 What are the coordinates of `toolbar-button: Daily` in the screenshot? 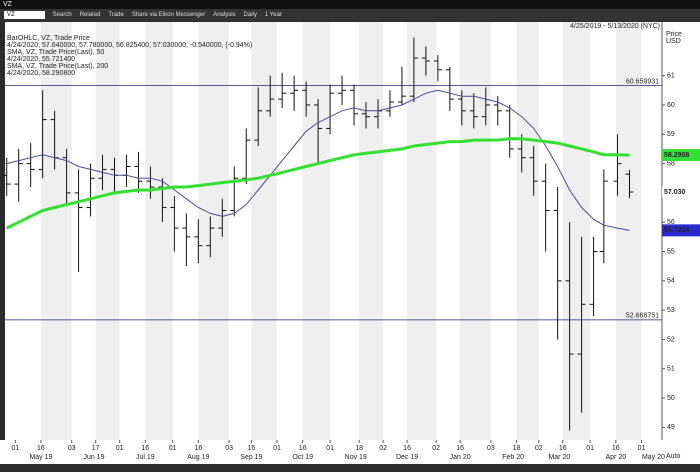 It's located at (250, 15).